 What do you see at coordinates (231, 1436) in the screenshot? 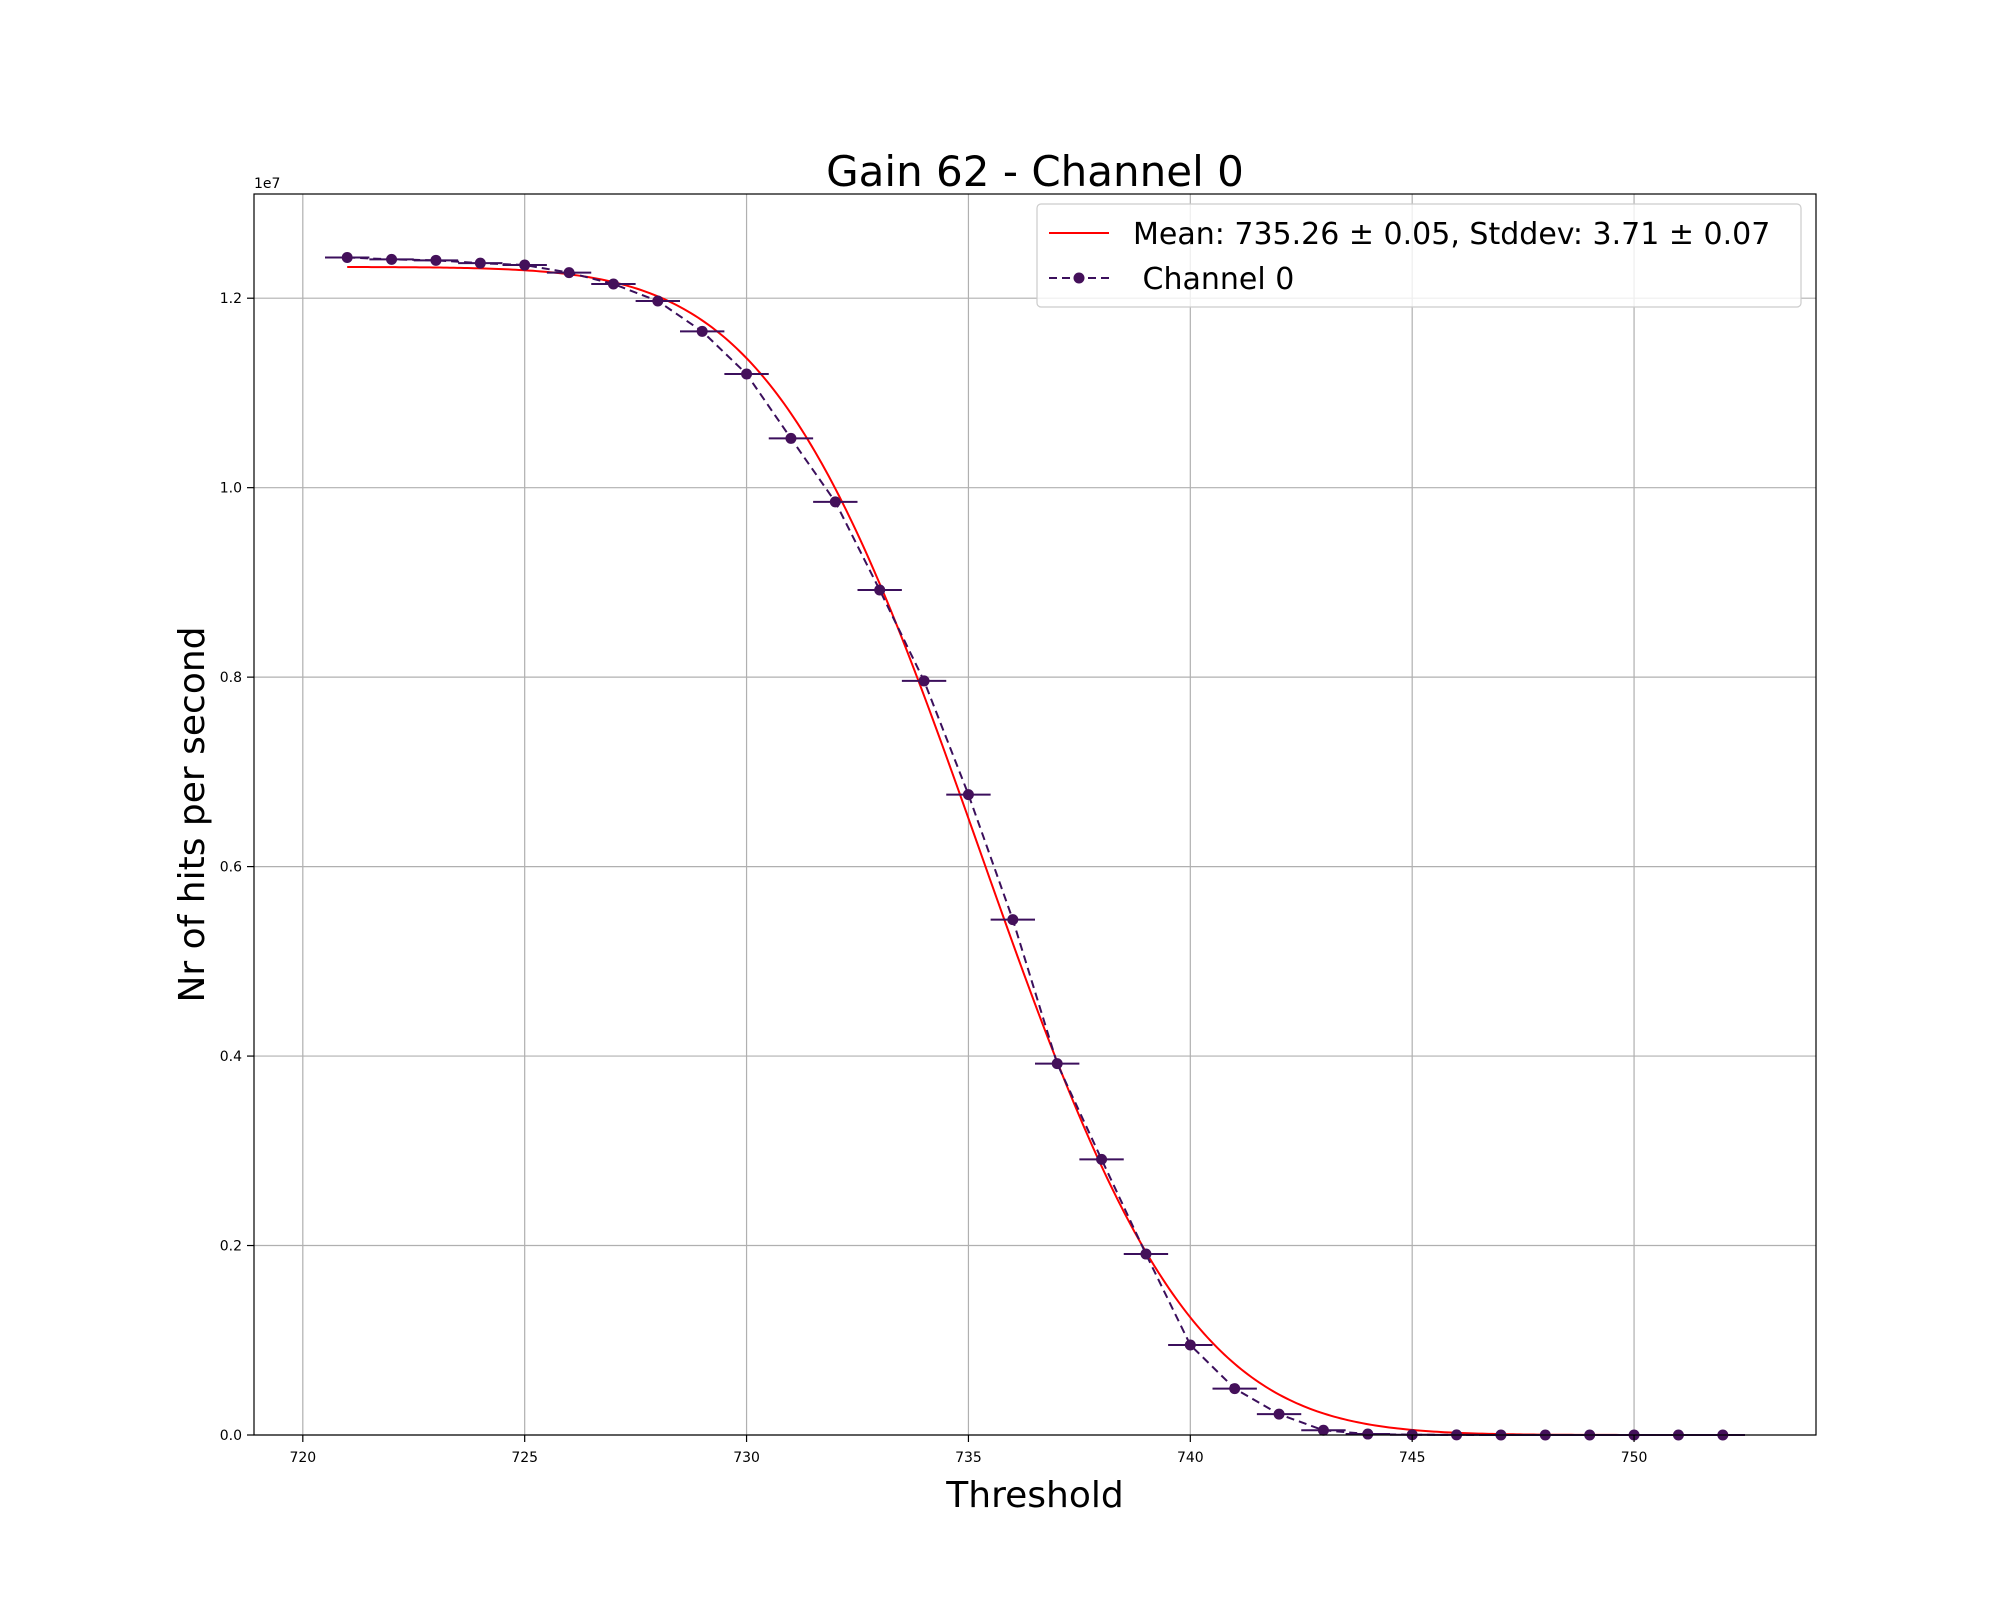
I see `y-tick-label: 0.0` at bounding box center [231, 1436].